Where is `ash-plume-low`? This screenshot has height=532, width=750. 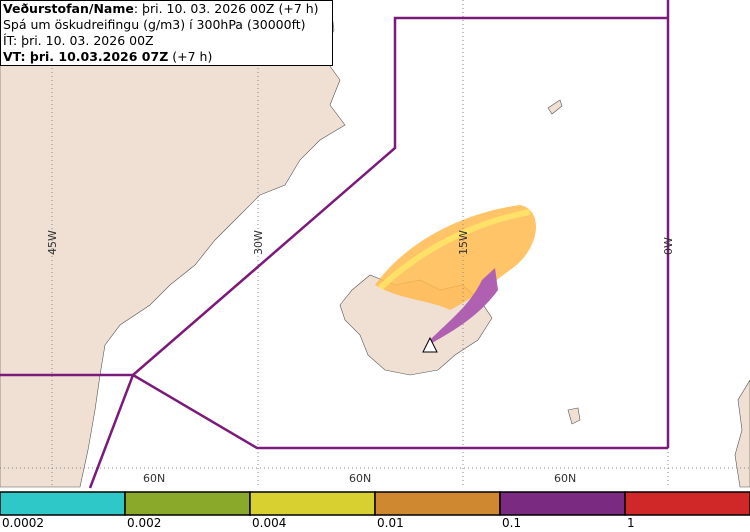
ash-plume-low is located at coordinates (456, 257).